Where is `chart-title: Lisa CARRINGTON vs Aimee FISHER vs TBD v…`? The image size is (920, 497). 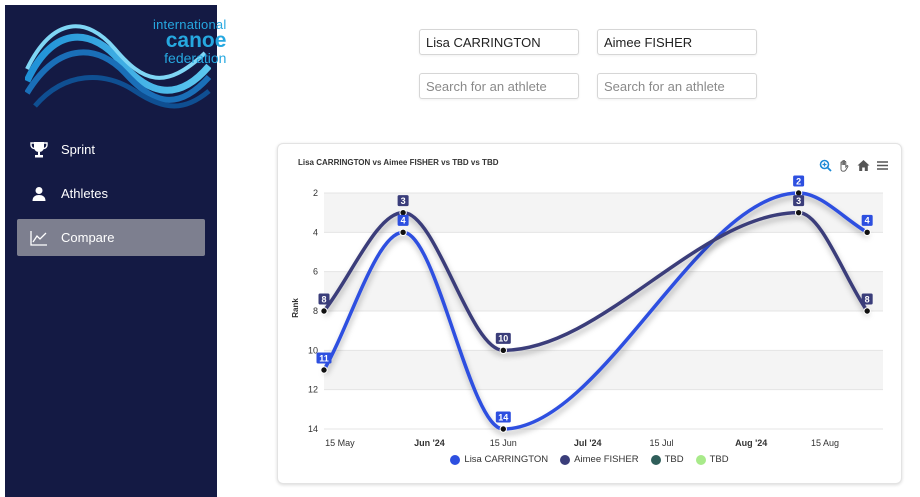
chart-title: Lisa CARRINGTON vs Aimee FISHER vs TBD v… is located at coordinates (398, 162).